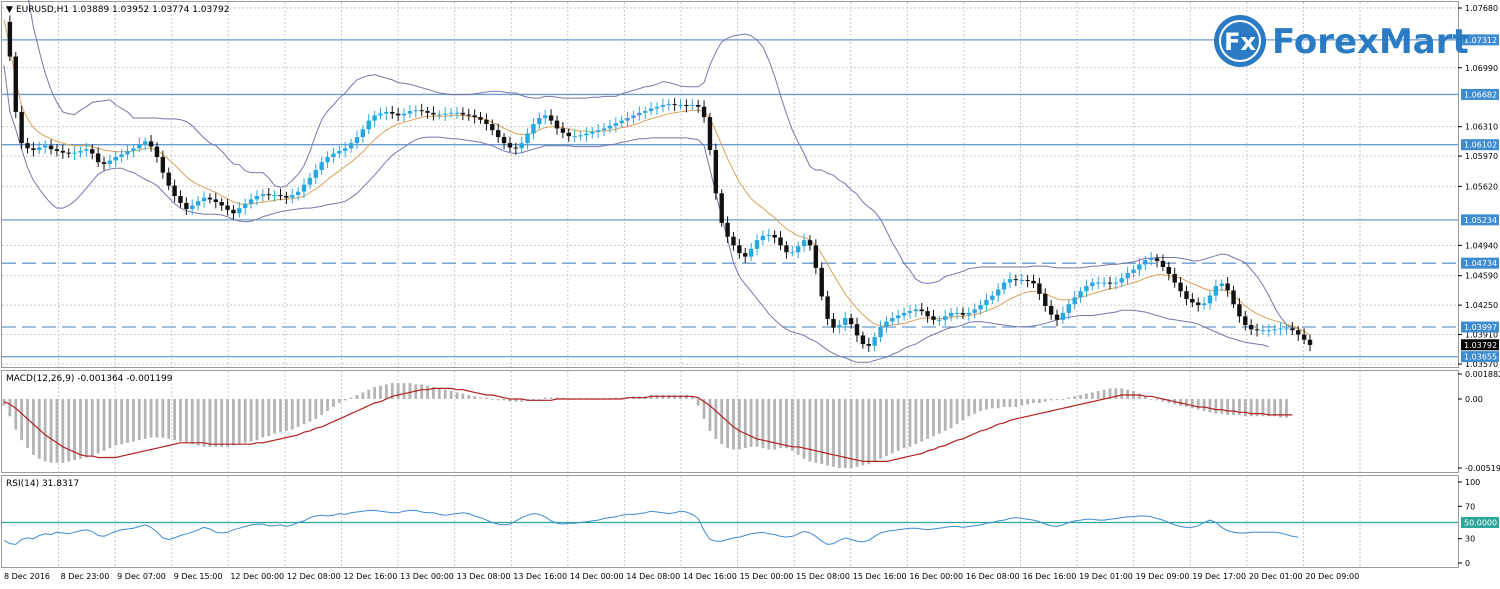 This screenshot has width=1500, height=589. What do you see at coordinates (1480, 523) in the screenshot?
I see `rsi-midline-label: 50.0000` at bounding box center [1480, 523].